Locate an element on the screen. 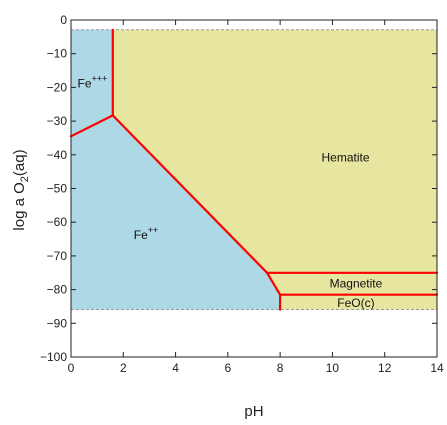 The image size is (447, 425). region-label-feplusplusplus: Fe+++ is located at coordinates (93, 81).